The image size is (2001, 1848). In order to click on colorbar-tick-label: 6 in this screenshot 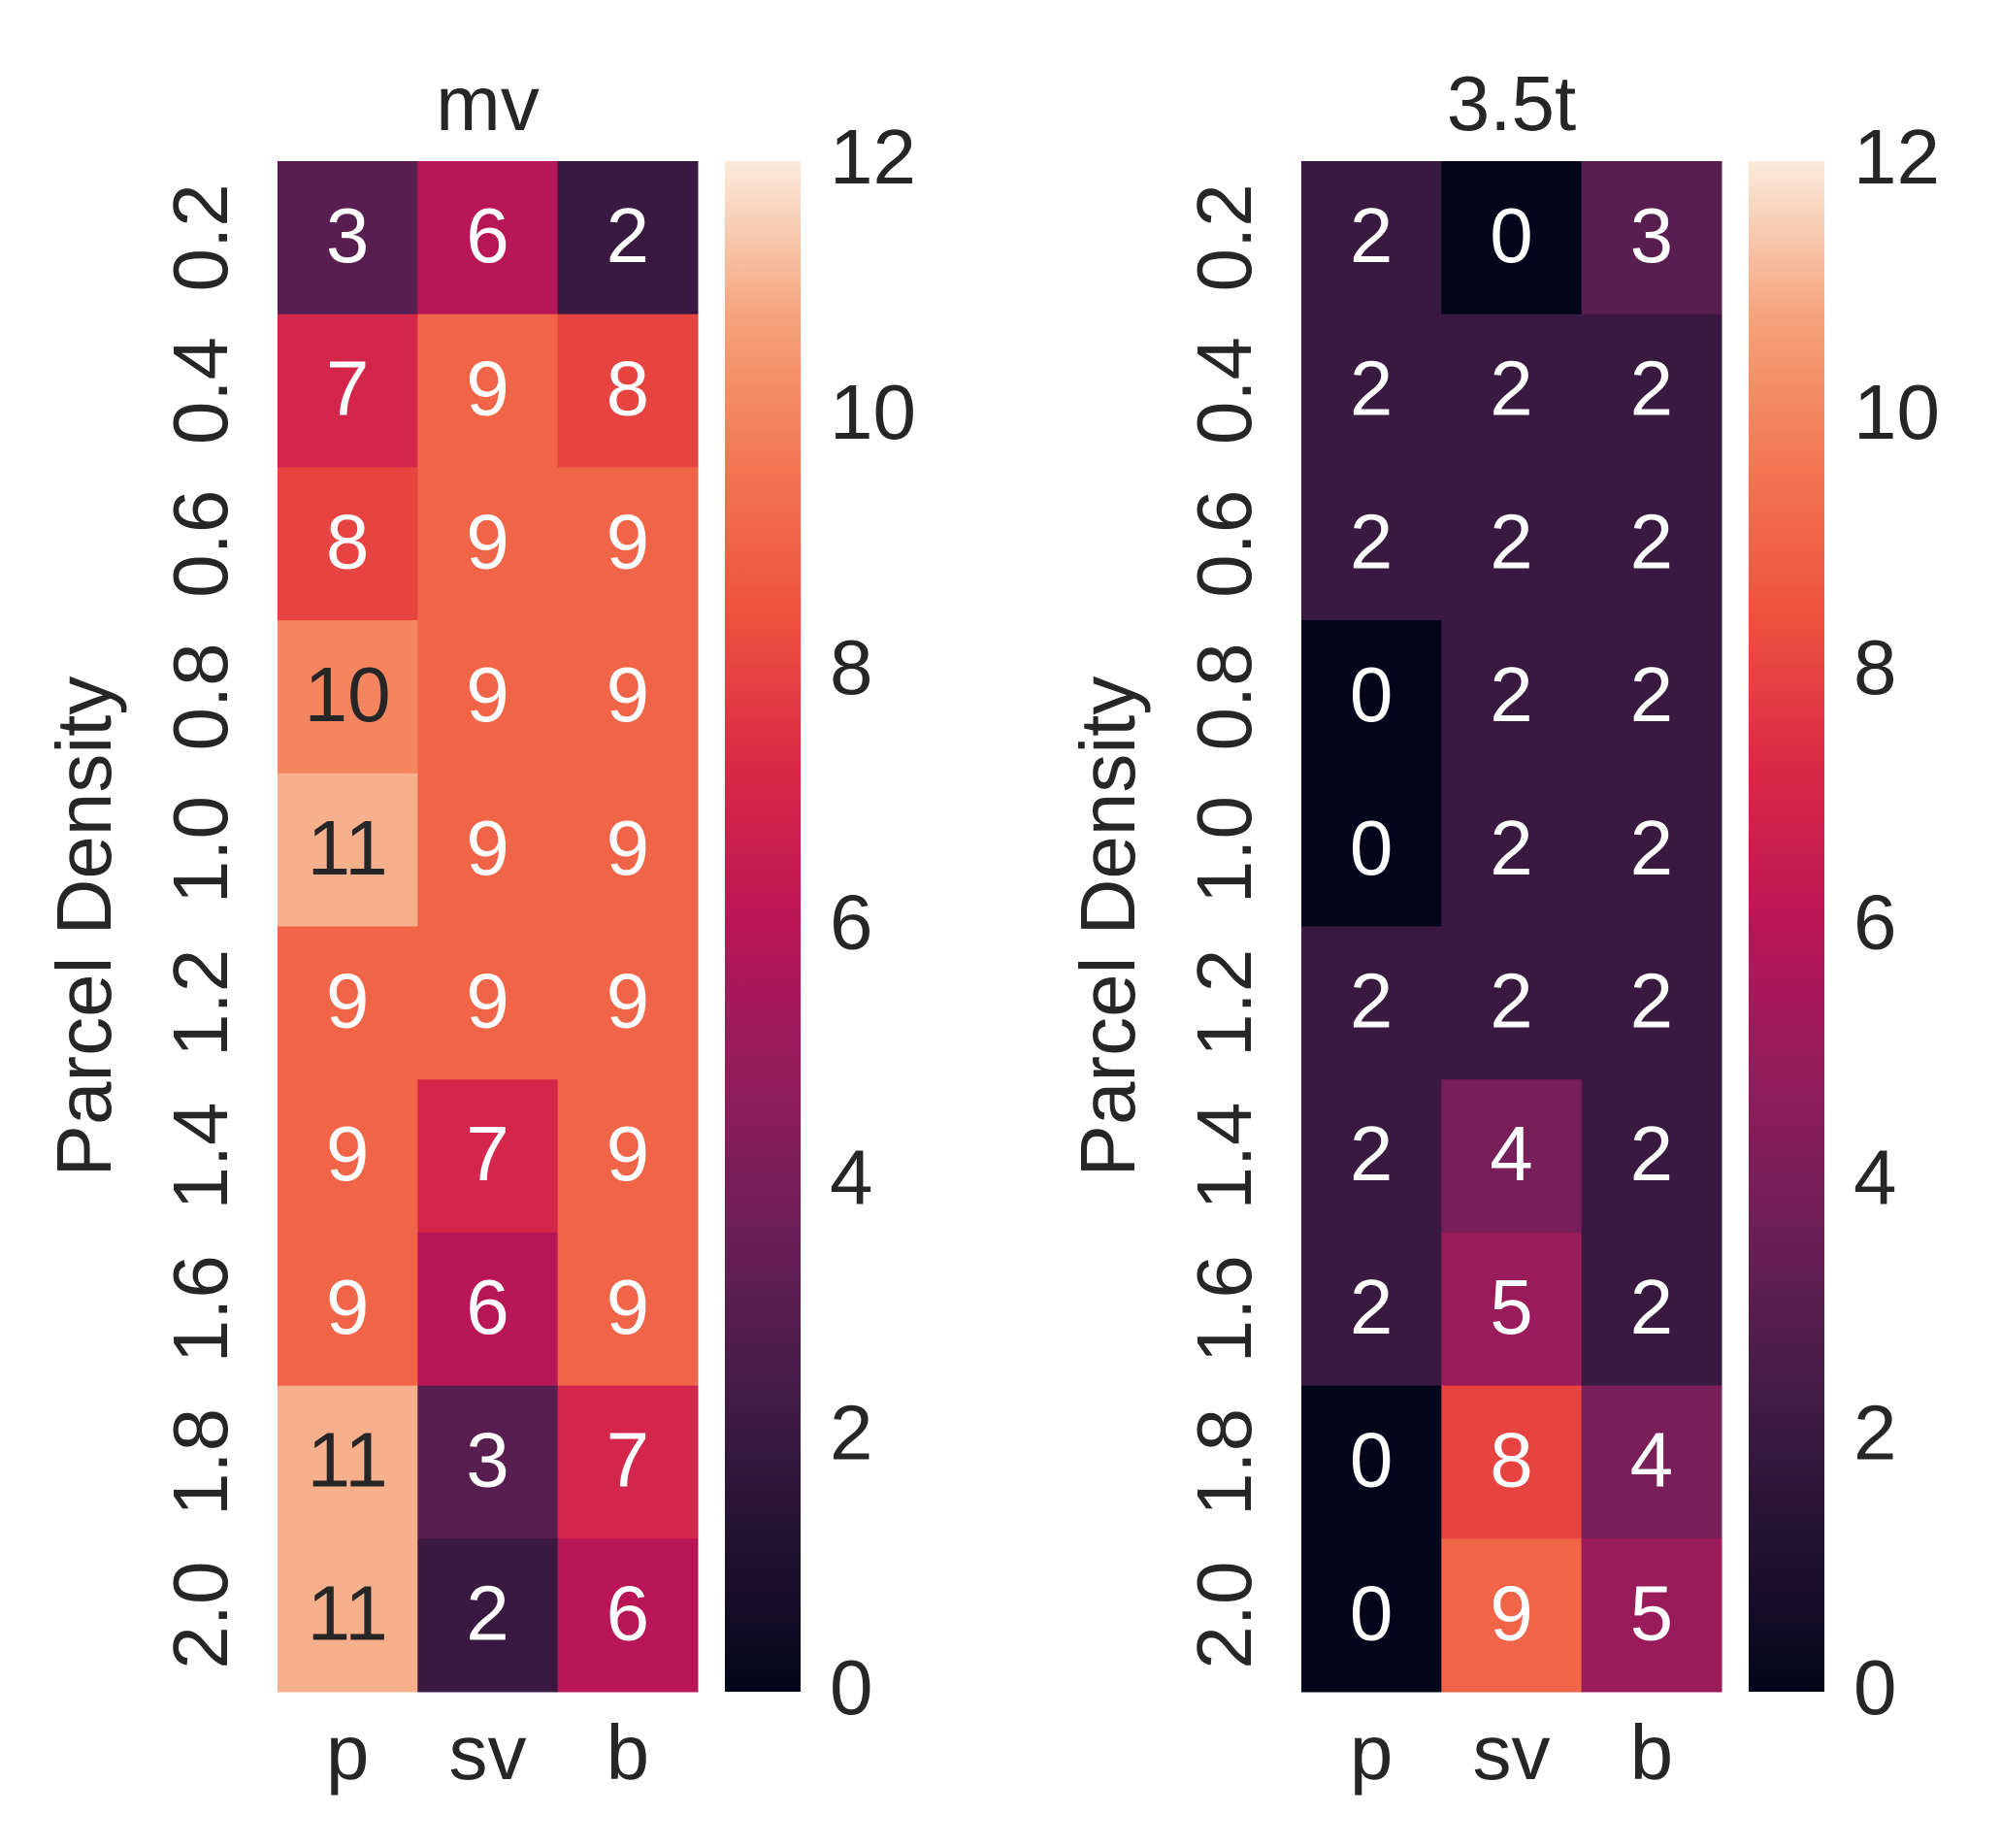, I will do `click(1875, 922)`.